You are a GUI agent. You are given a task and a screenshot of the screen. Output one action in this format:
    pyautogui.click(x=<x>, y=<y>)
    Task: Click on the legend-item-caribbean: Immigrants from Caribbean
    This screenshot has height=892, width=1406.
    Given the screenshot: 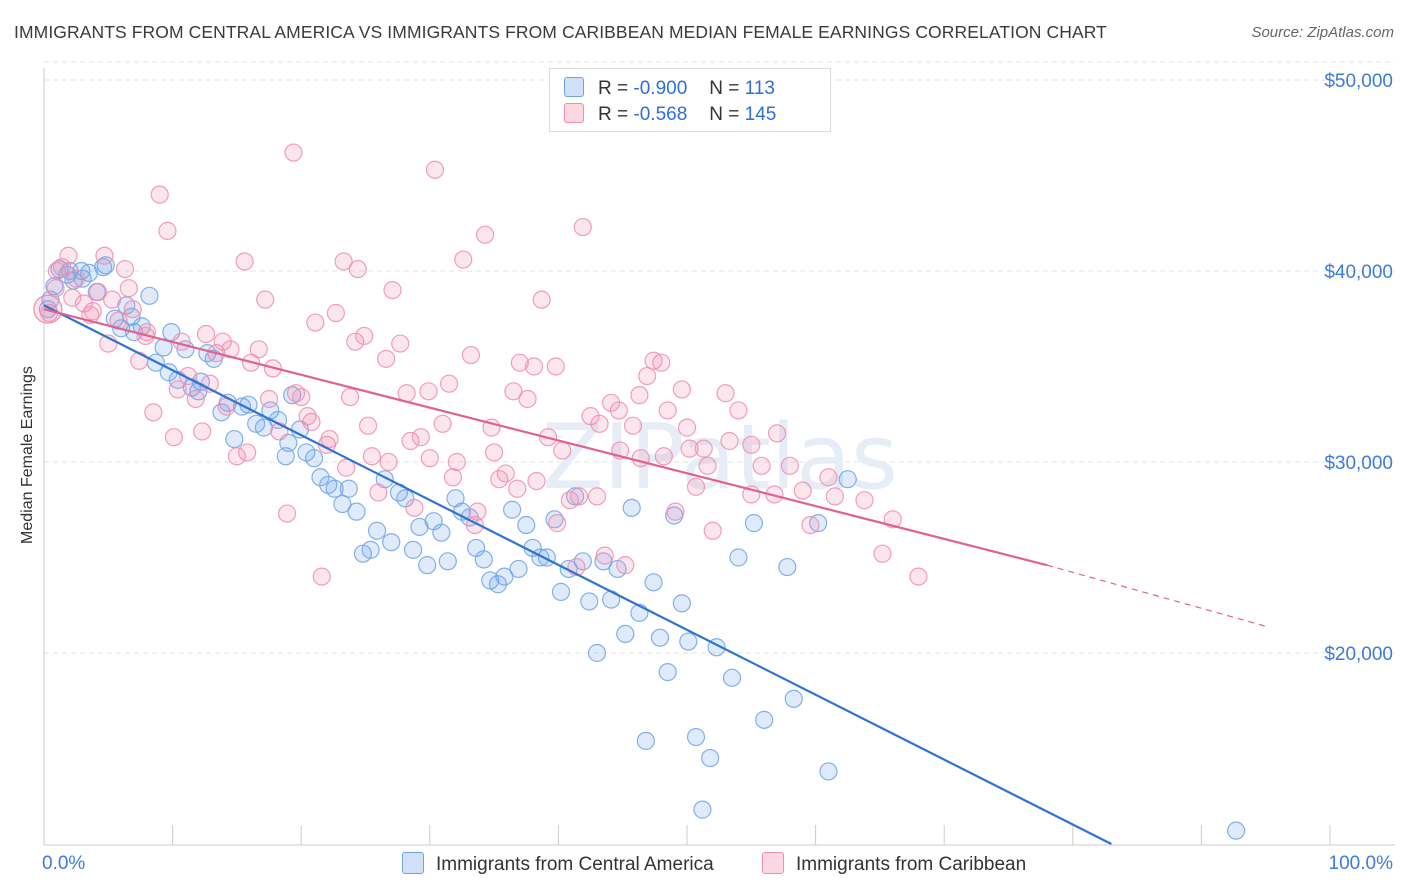 What is the action you would take?
    pyautogui.click(x=894, y=864)
    